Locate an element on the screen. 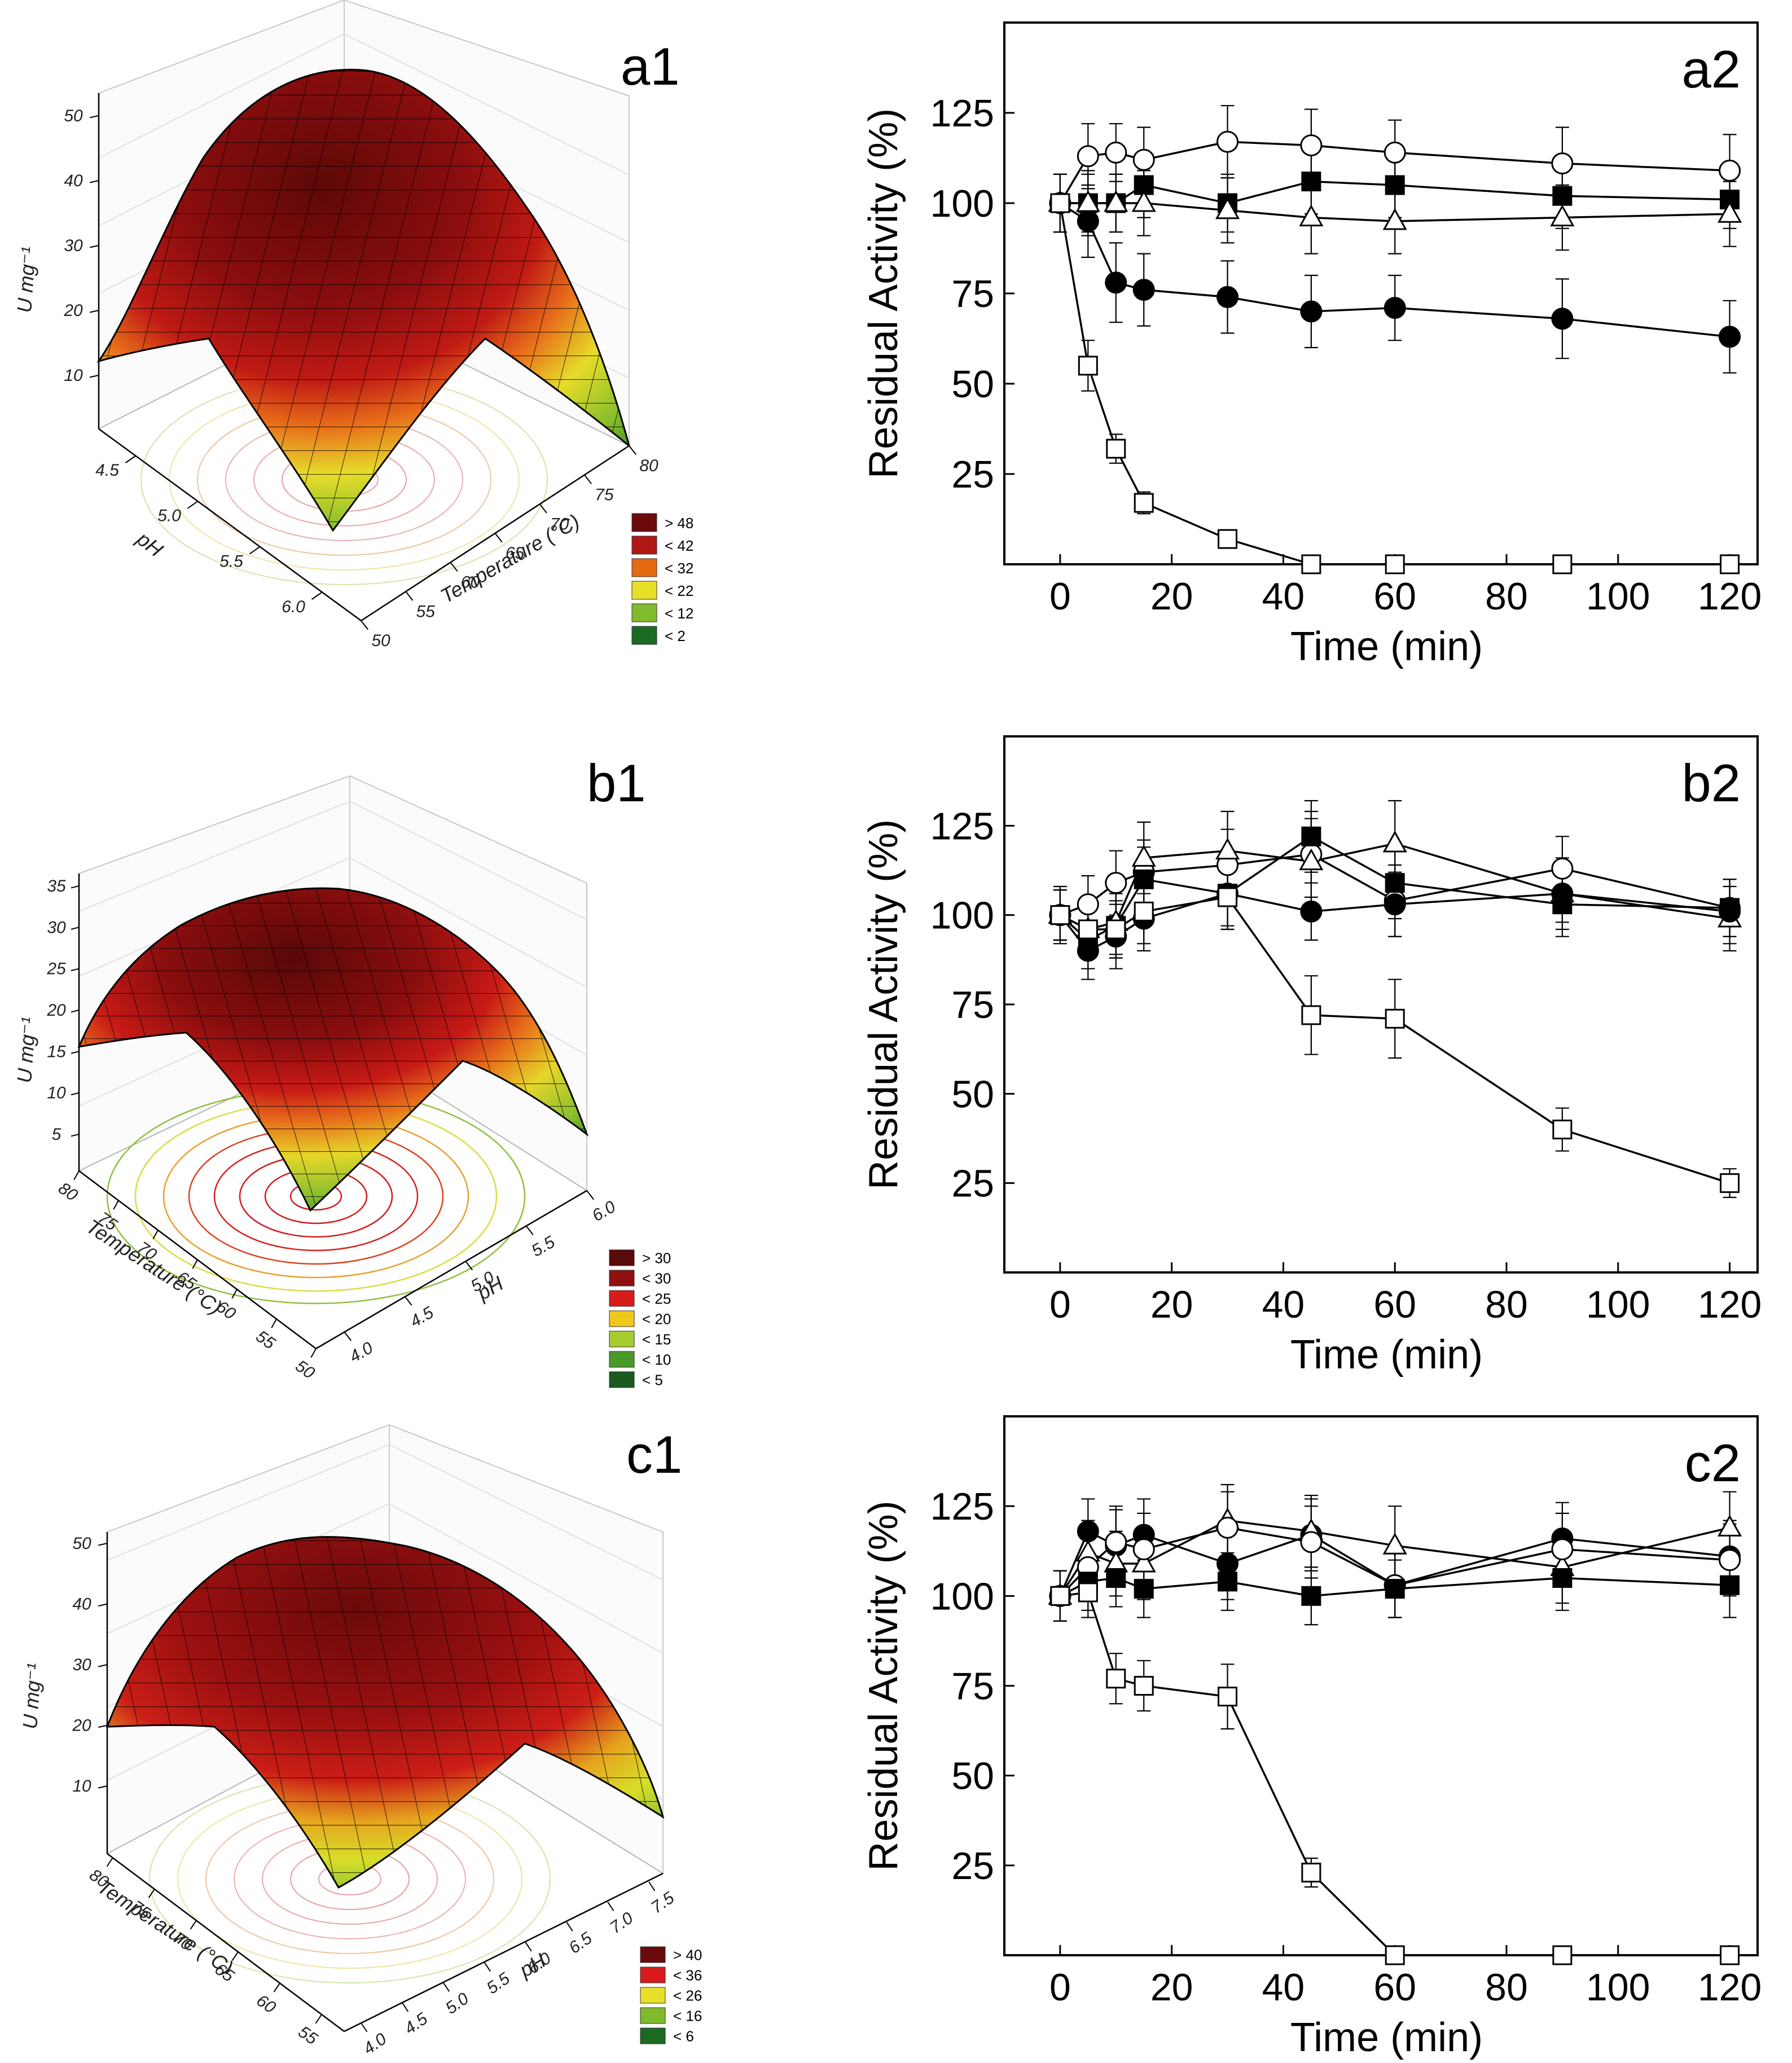  legend-label: < 22 is located at coordinates (679, 591).